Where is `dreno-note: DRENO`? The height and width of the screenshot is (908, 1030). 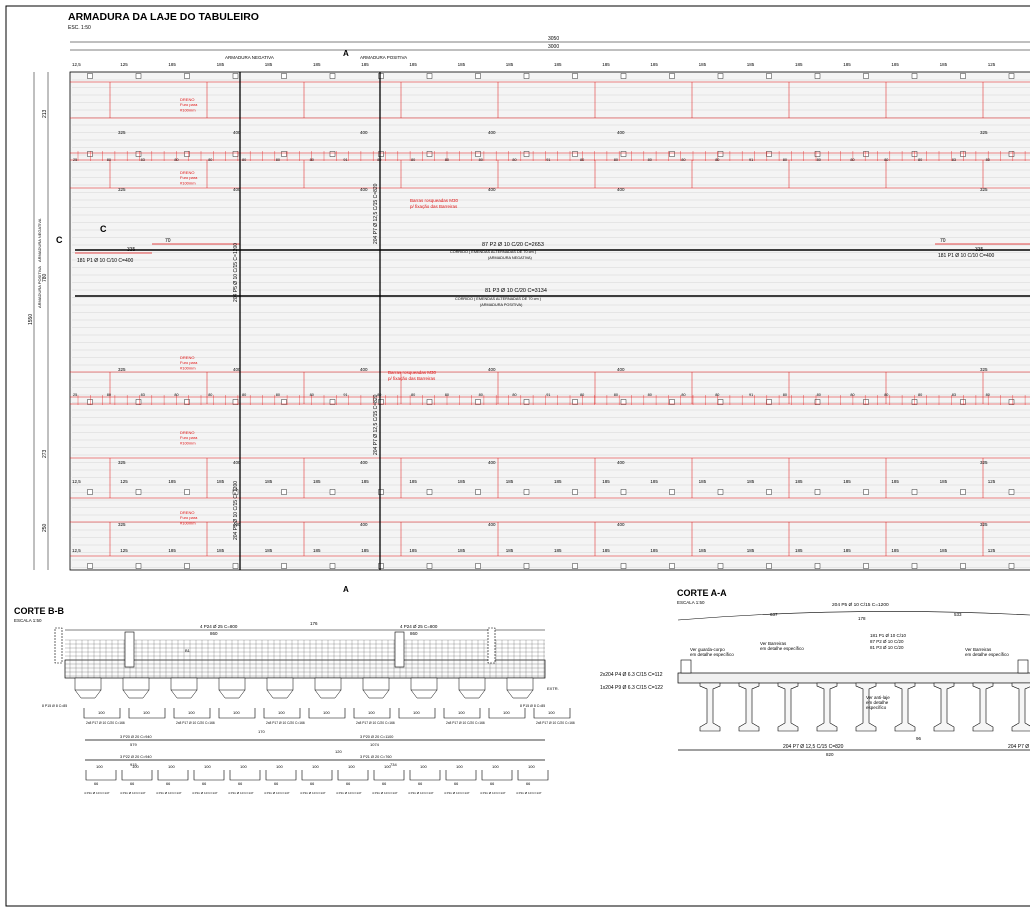
dreno-note: DRENO is located at coordinates (187, 172).